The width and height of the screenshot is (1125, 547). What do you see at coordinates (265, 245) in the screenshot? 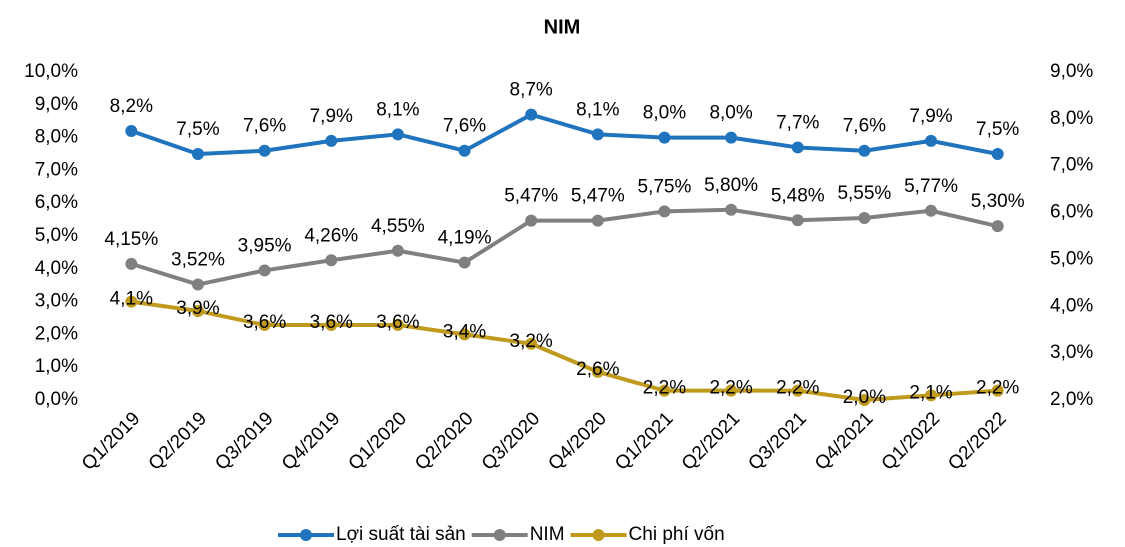
I see `data-label: 3,95%` at bounding box center [265, 245].